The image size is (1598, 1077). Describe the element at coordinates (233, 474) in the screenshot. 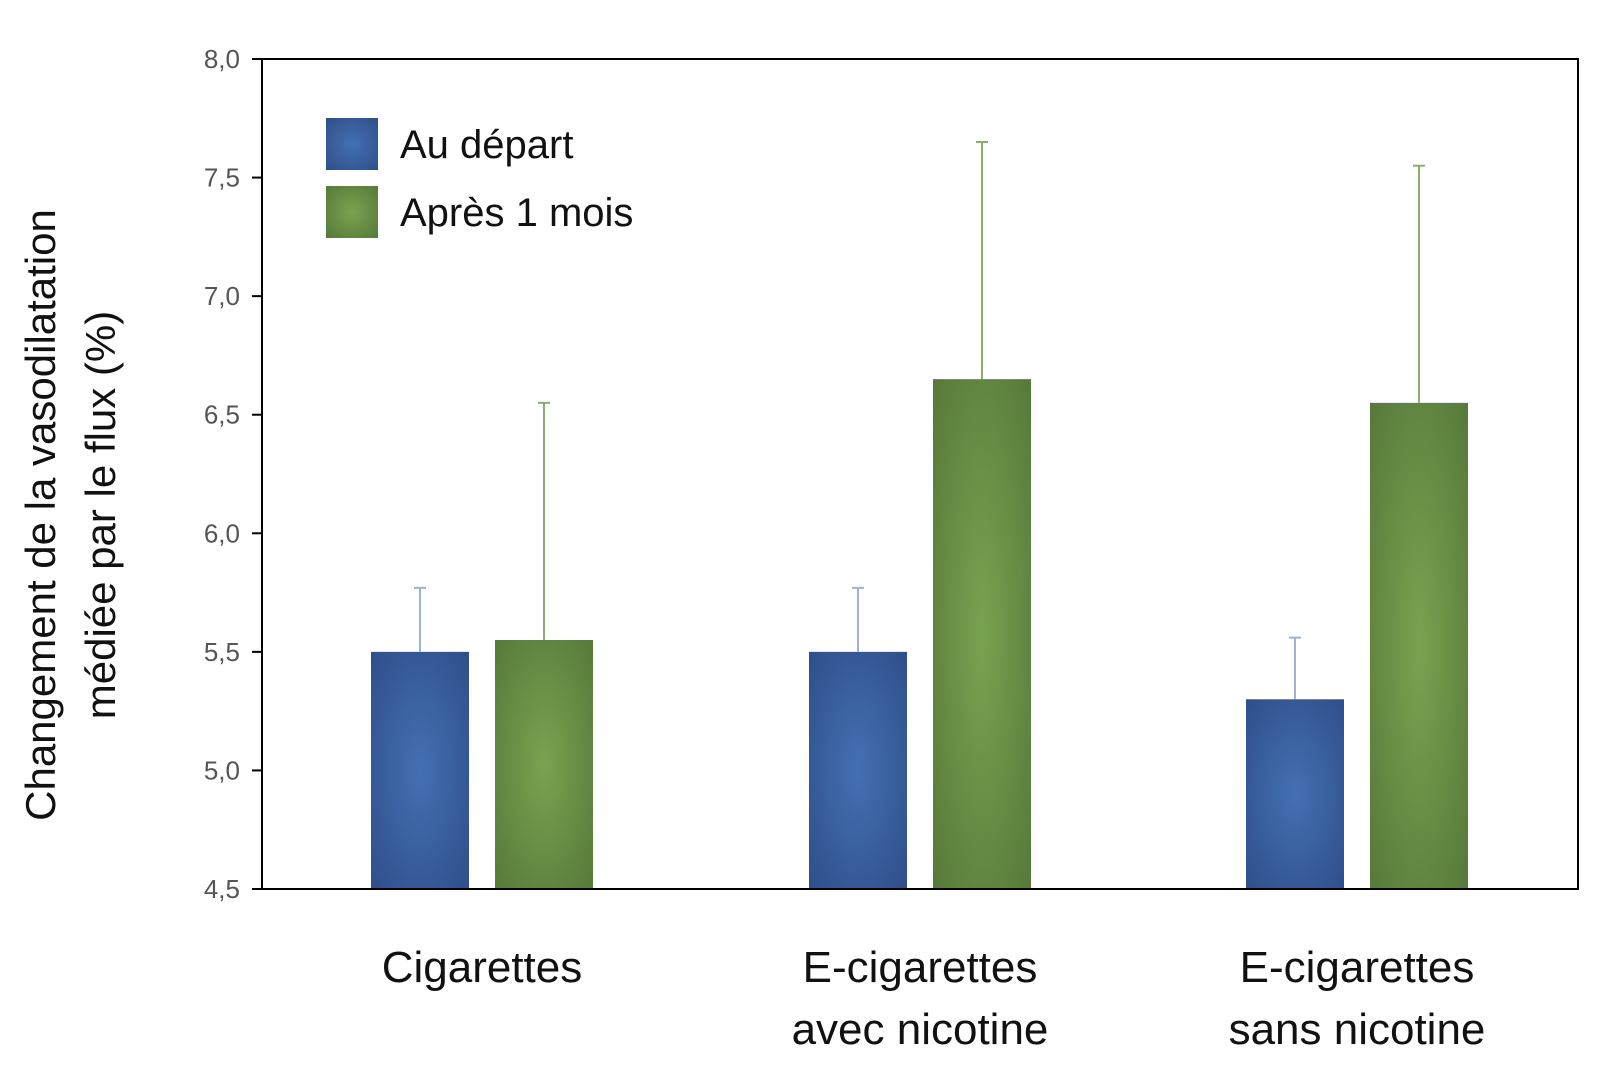

I see `y-axis-ticks: 4,5 5,0 5,5 6,0 6,5 7,0 7,5 8,0` at that location.